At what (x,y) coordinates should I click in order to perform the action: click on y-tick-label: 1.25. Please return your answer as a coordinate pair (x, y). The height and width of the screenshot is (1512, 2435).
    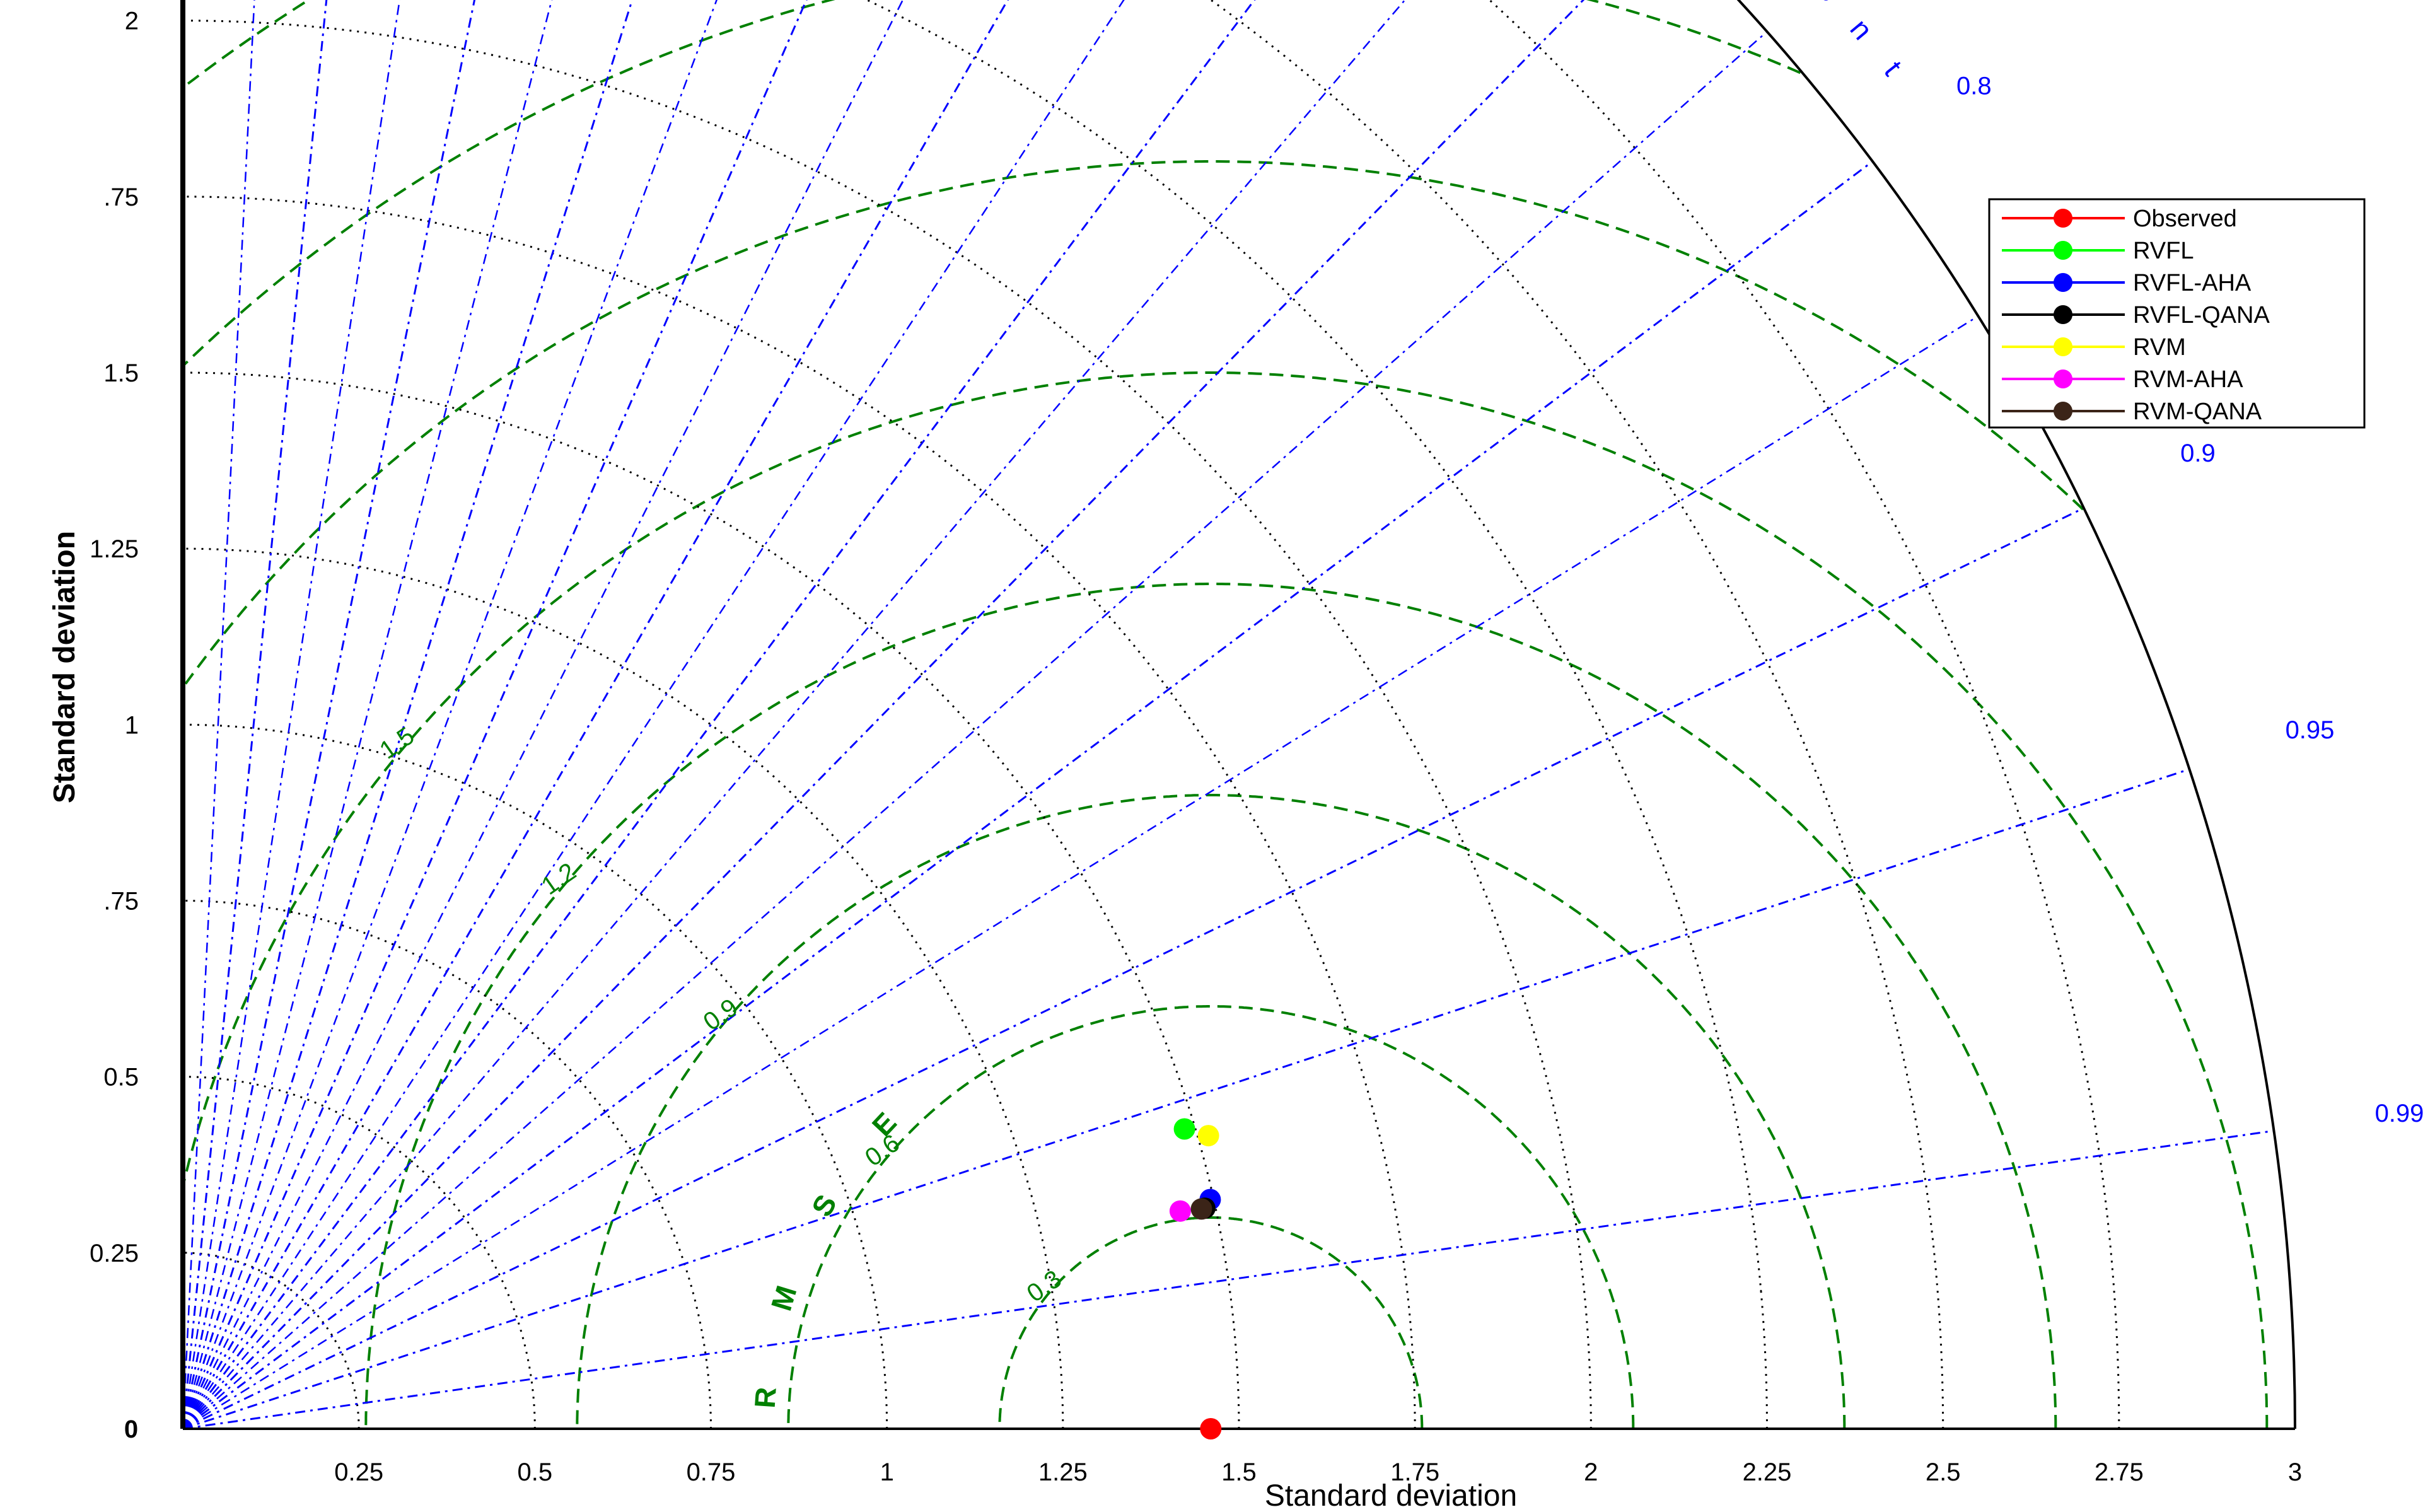
    Looking at the image, I should click on (114, 549).